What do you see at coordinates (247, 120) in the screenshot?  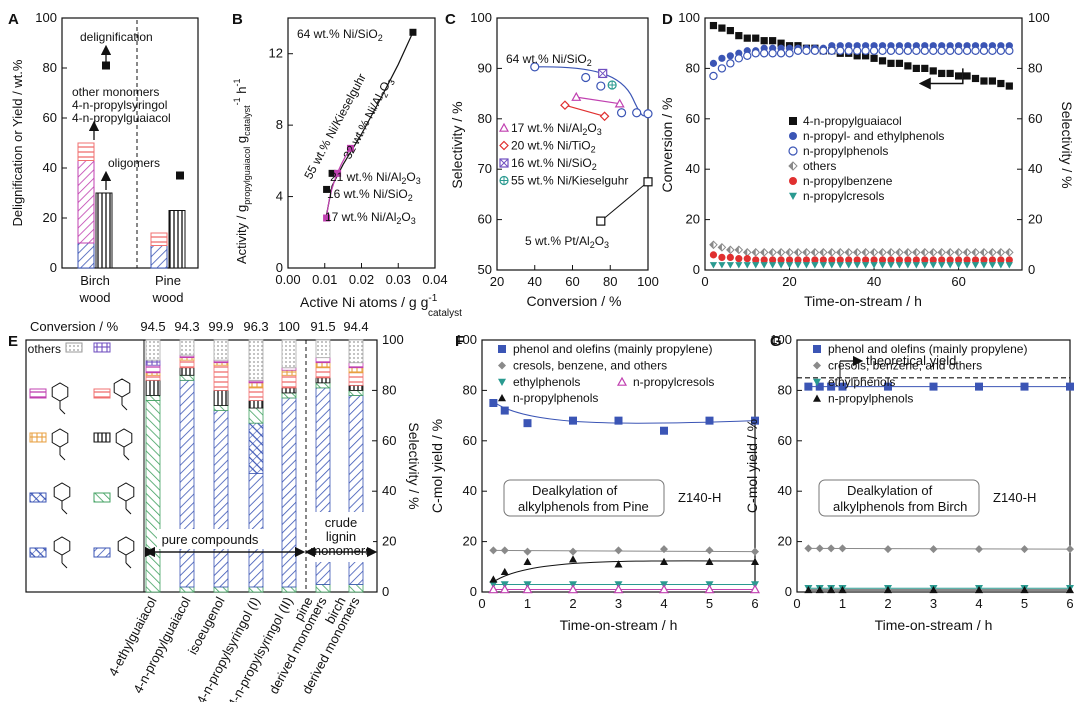 I see `label-part: catalyst` at bounding box center [247, 120].